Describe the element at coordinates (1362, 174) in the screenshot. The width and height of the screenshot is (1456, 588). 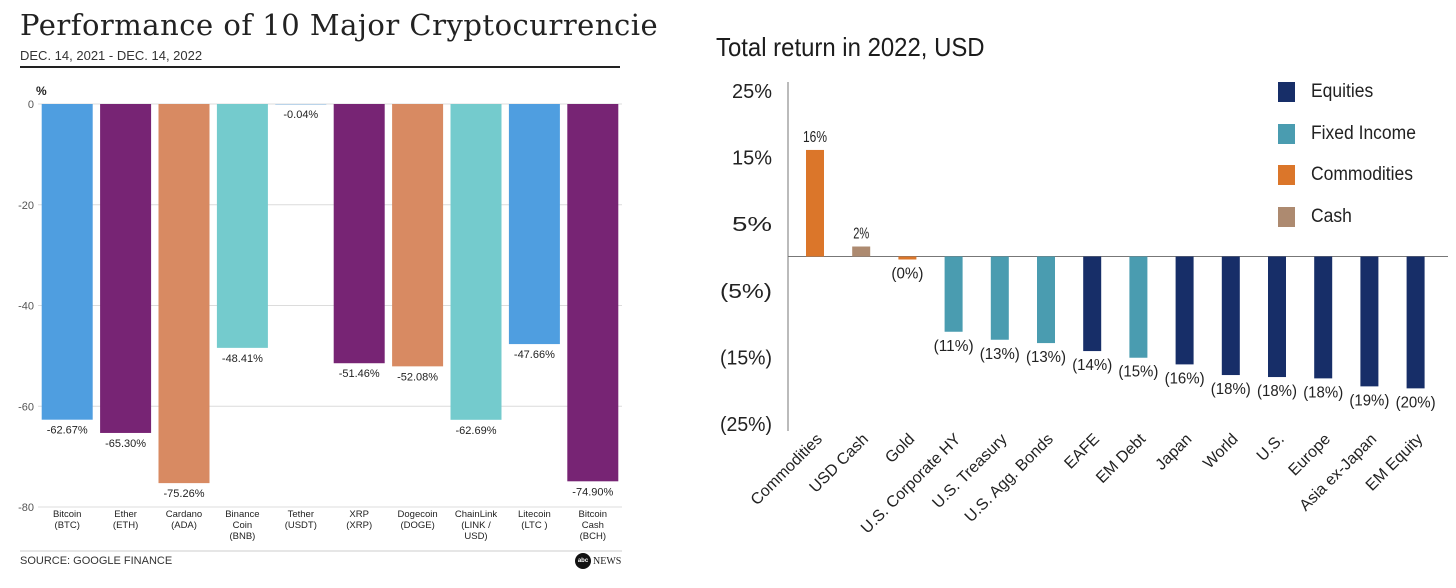
I see `legend-label: Commodities` at that location.